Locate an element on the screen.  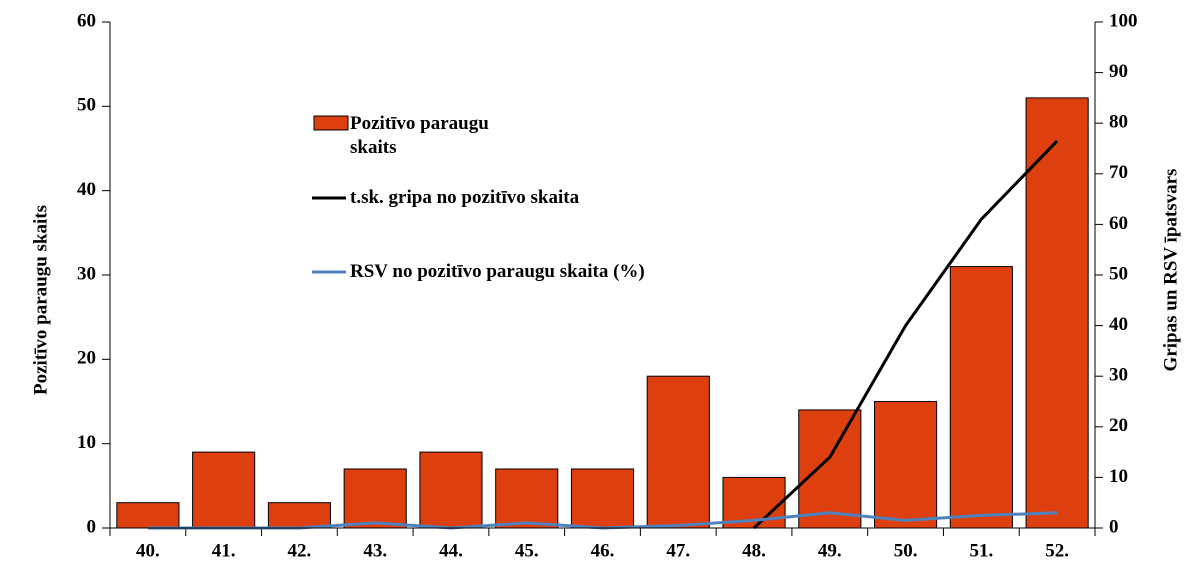
x-tick-label: 45. is located at coordinates (527, 550).